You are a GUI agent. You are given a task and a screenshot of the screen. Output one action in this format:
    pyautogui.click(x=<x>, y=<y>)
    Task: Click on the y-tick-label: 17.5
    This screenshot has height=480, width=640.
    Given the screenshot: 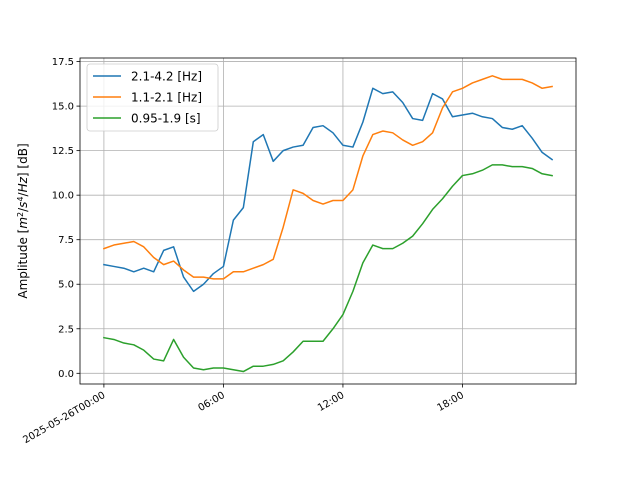 What is the action you would take?
    pyautogui.click(x=63, y=62)
    